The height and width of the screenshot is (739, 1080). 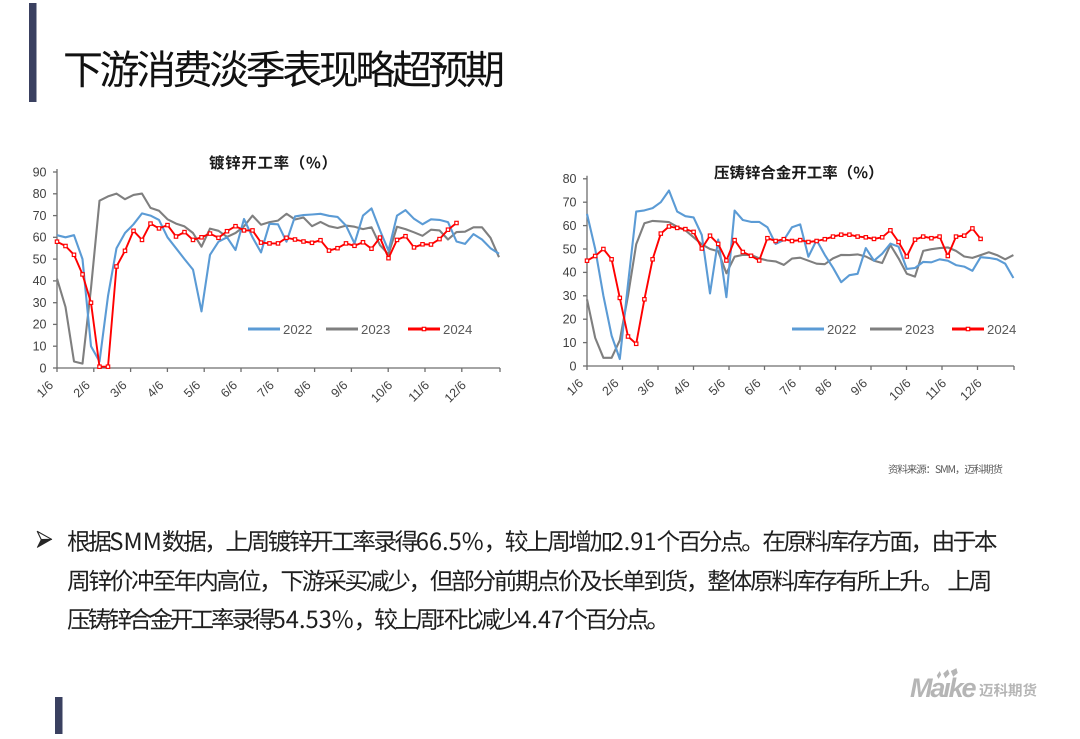 I want to click on svg-text: Maıke, so click(x=943, y=688).